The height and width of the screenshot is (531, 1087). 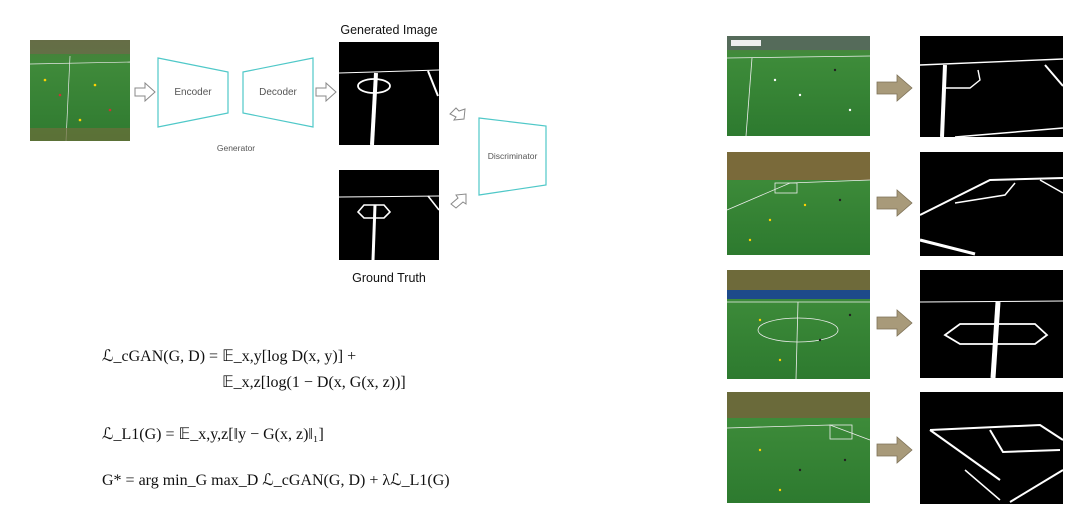 I want to click on discriminator-block, so click(x=512, y=156).